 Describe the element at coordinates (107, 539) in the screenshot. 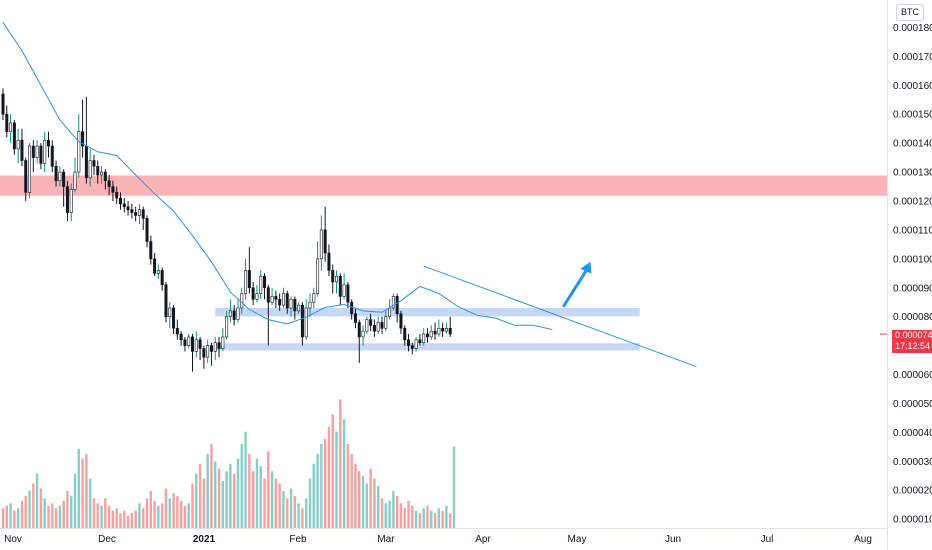

I see `time-tick-label: Dec` at that location.